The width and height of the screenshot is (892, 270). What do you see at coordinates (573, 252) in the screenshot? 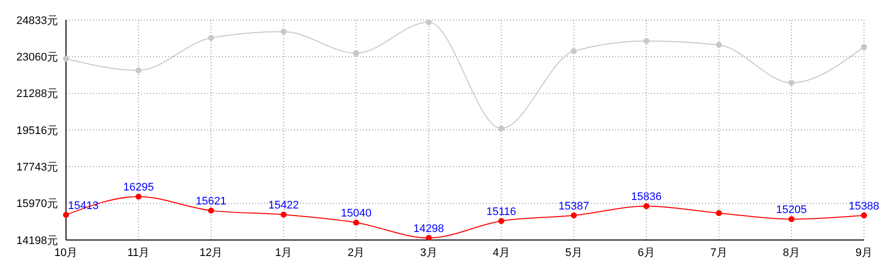
I see `x-tick-label: 5月` at bounding box center [573, 252].